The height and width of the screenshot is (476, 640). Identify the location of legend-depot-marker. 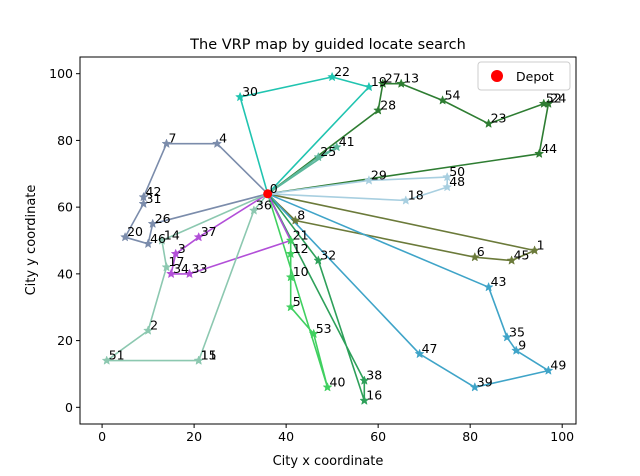
(497, 76).